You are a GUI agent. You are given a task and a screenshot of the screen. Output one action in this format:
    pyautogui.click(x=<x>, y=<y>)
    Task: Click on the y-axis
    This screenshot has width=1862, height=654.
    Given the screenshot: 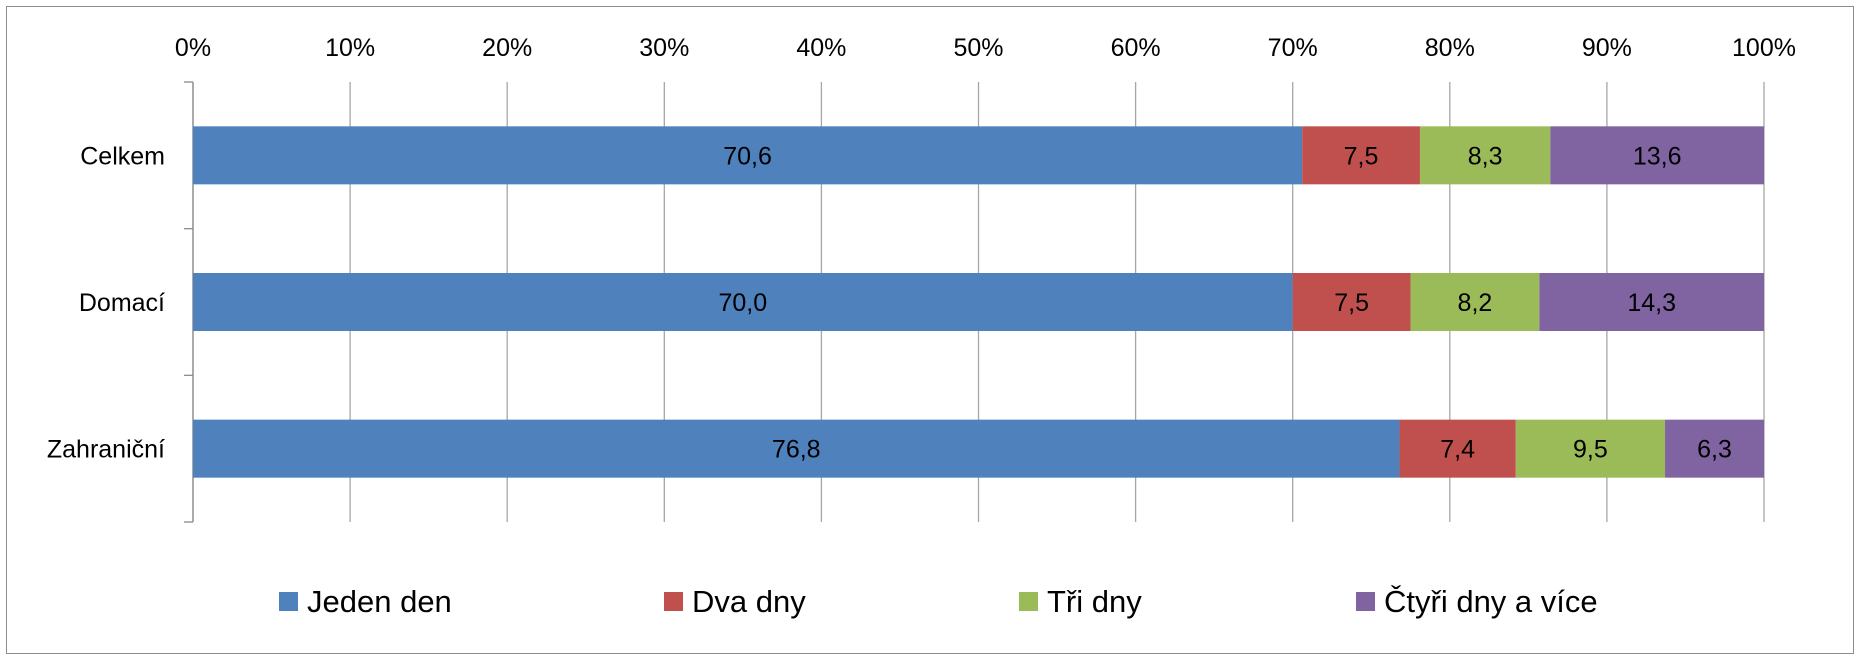 What is the action you would take?
    pyautogui.click(x=189, y=302)
    